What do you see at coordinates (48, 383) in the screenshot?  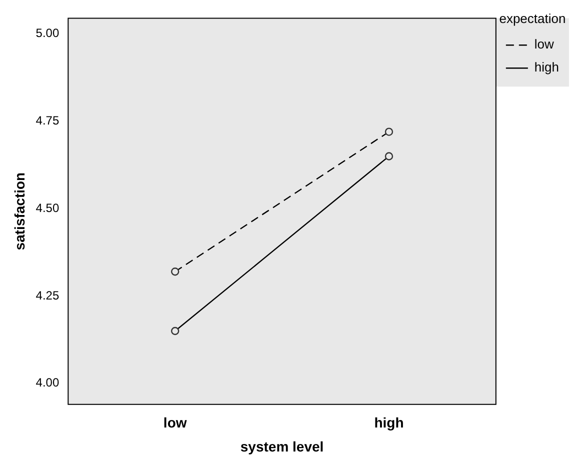 I see `y-tick-label: 4.00` at bounding box center [48, 383].